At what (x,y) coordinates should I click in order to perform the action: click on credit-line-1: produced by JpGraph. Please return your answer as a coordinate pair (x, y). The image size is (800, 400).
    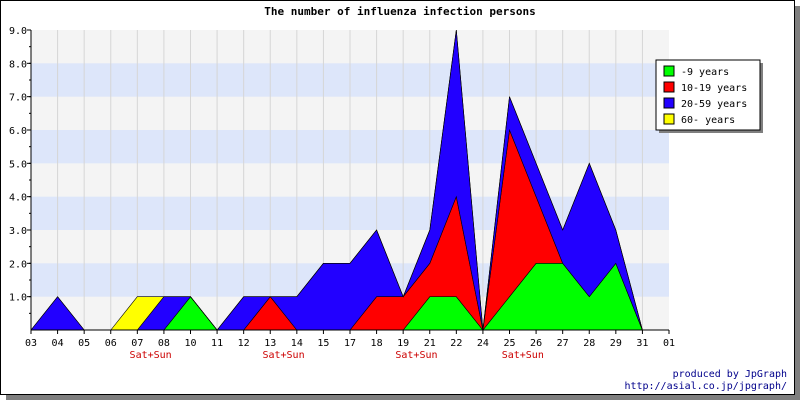
    Looking at the image, I should click on (730, 374).